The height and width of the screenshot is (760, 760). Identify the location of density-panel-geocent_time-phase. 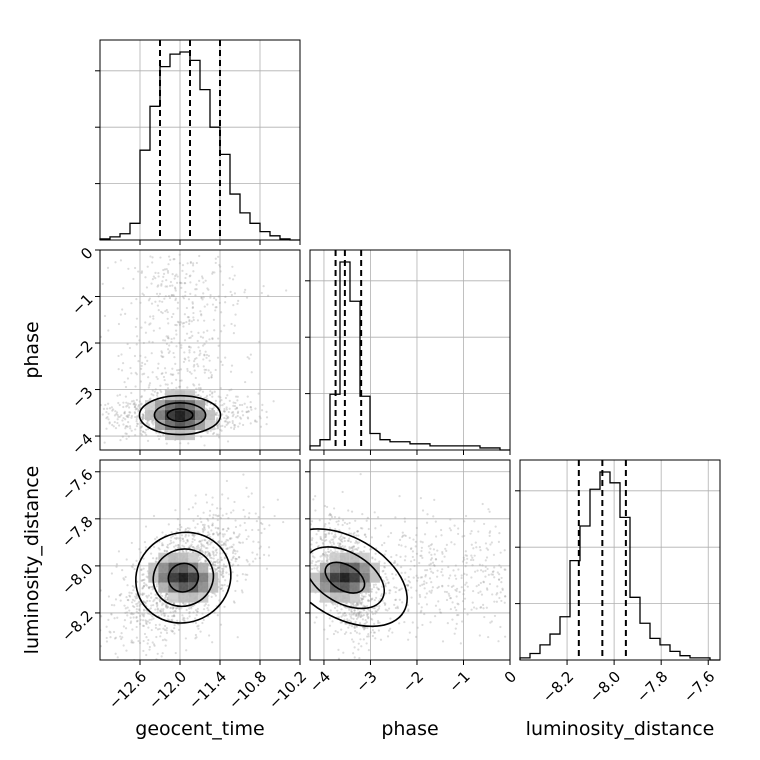
(198, 352).